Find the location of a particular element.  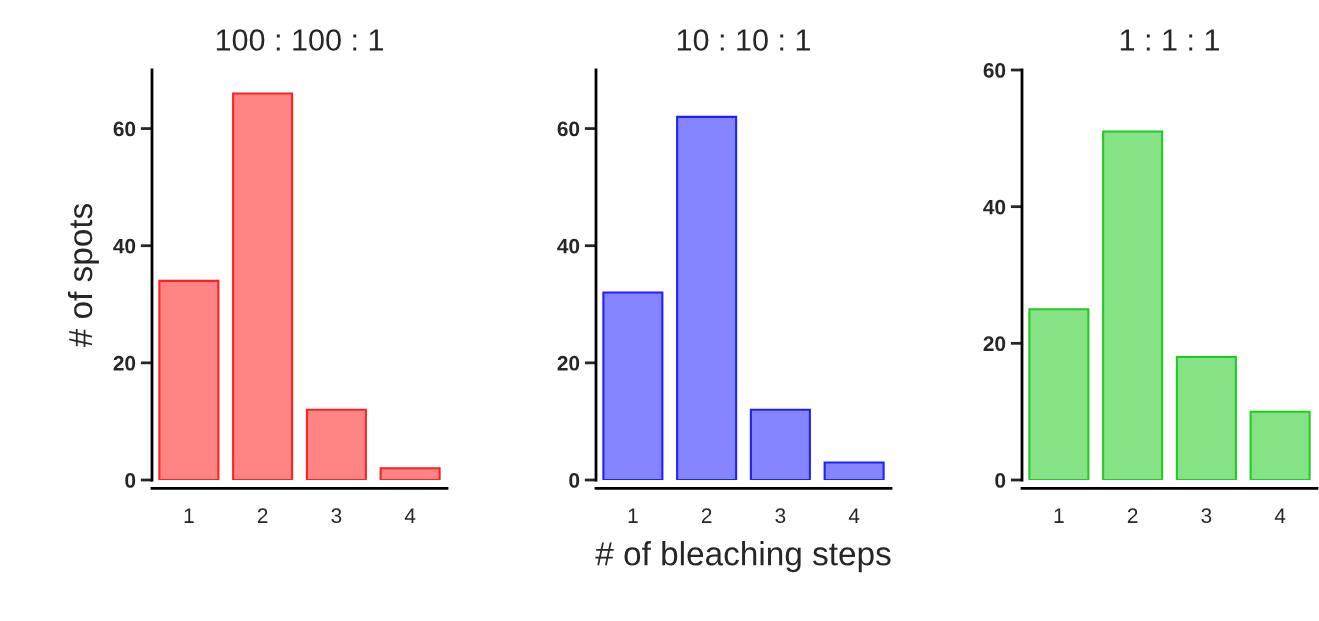

chart-title: 100 : 100 : 1 is located at coordinates (299, 40).